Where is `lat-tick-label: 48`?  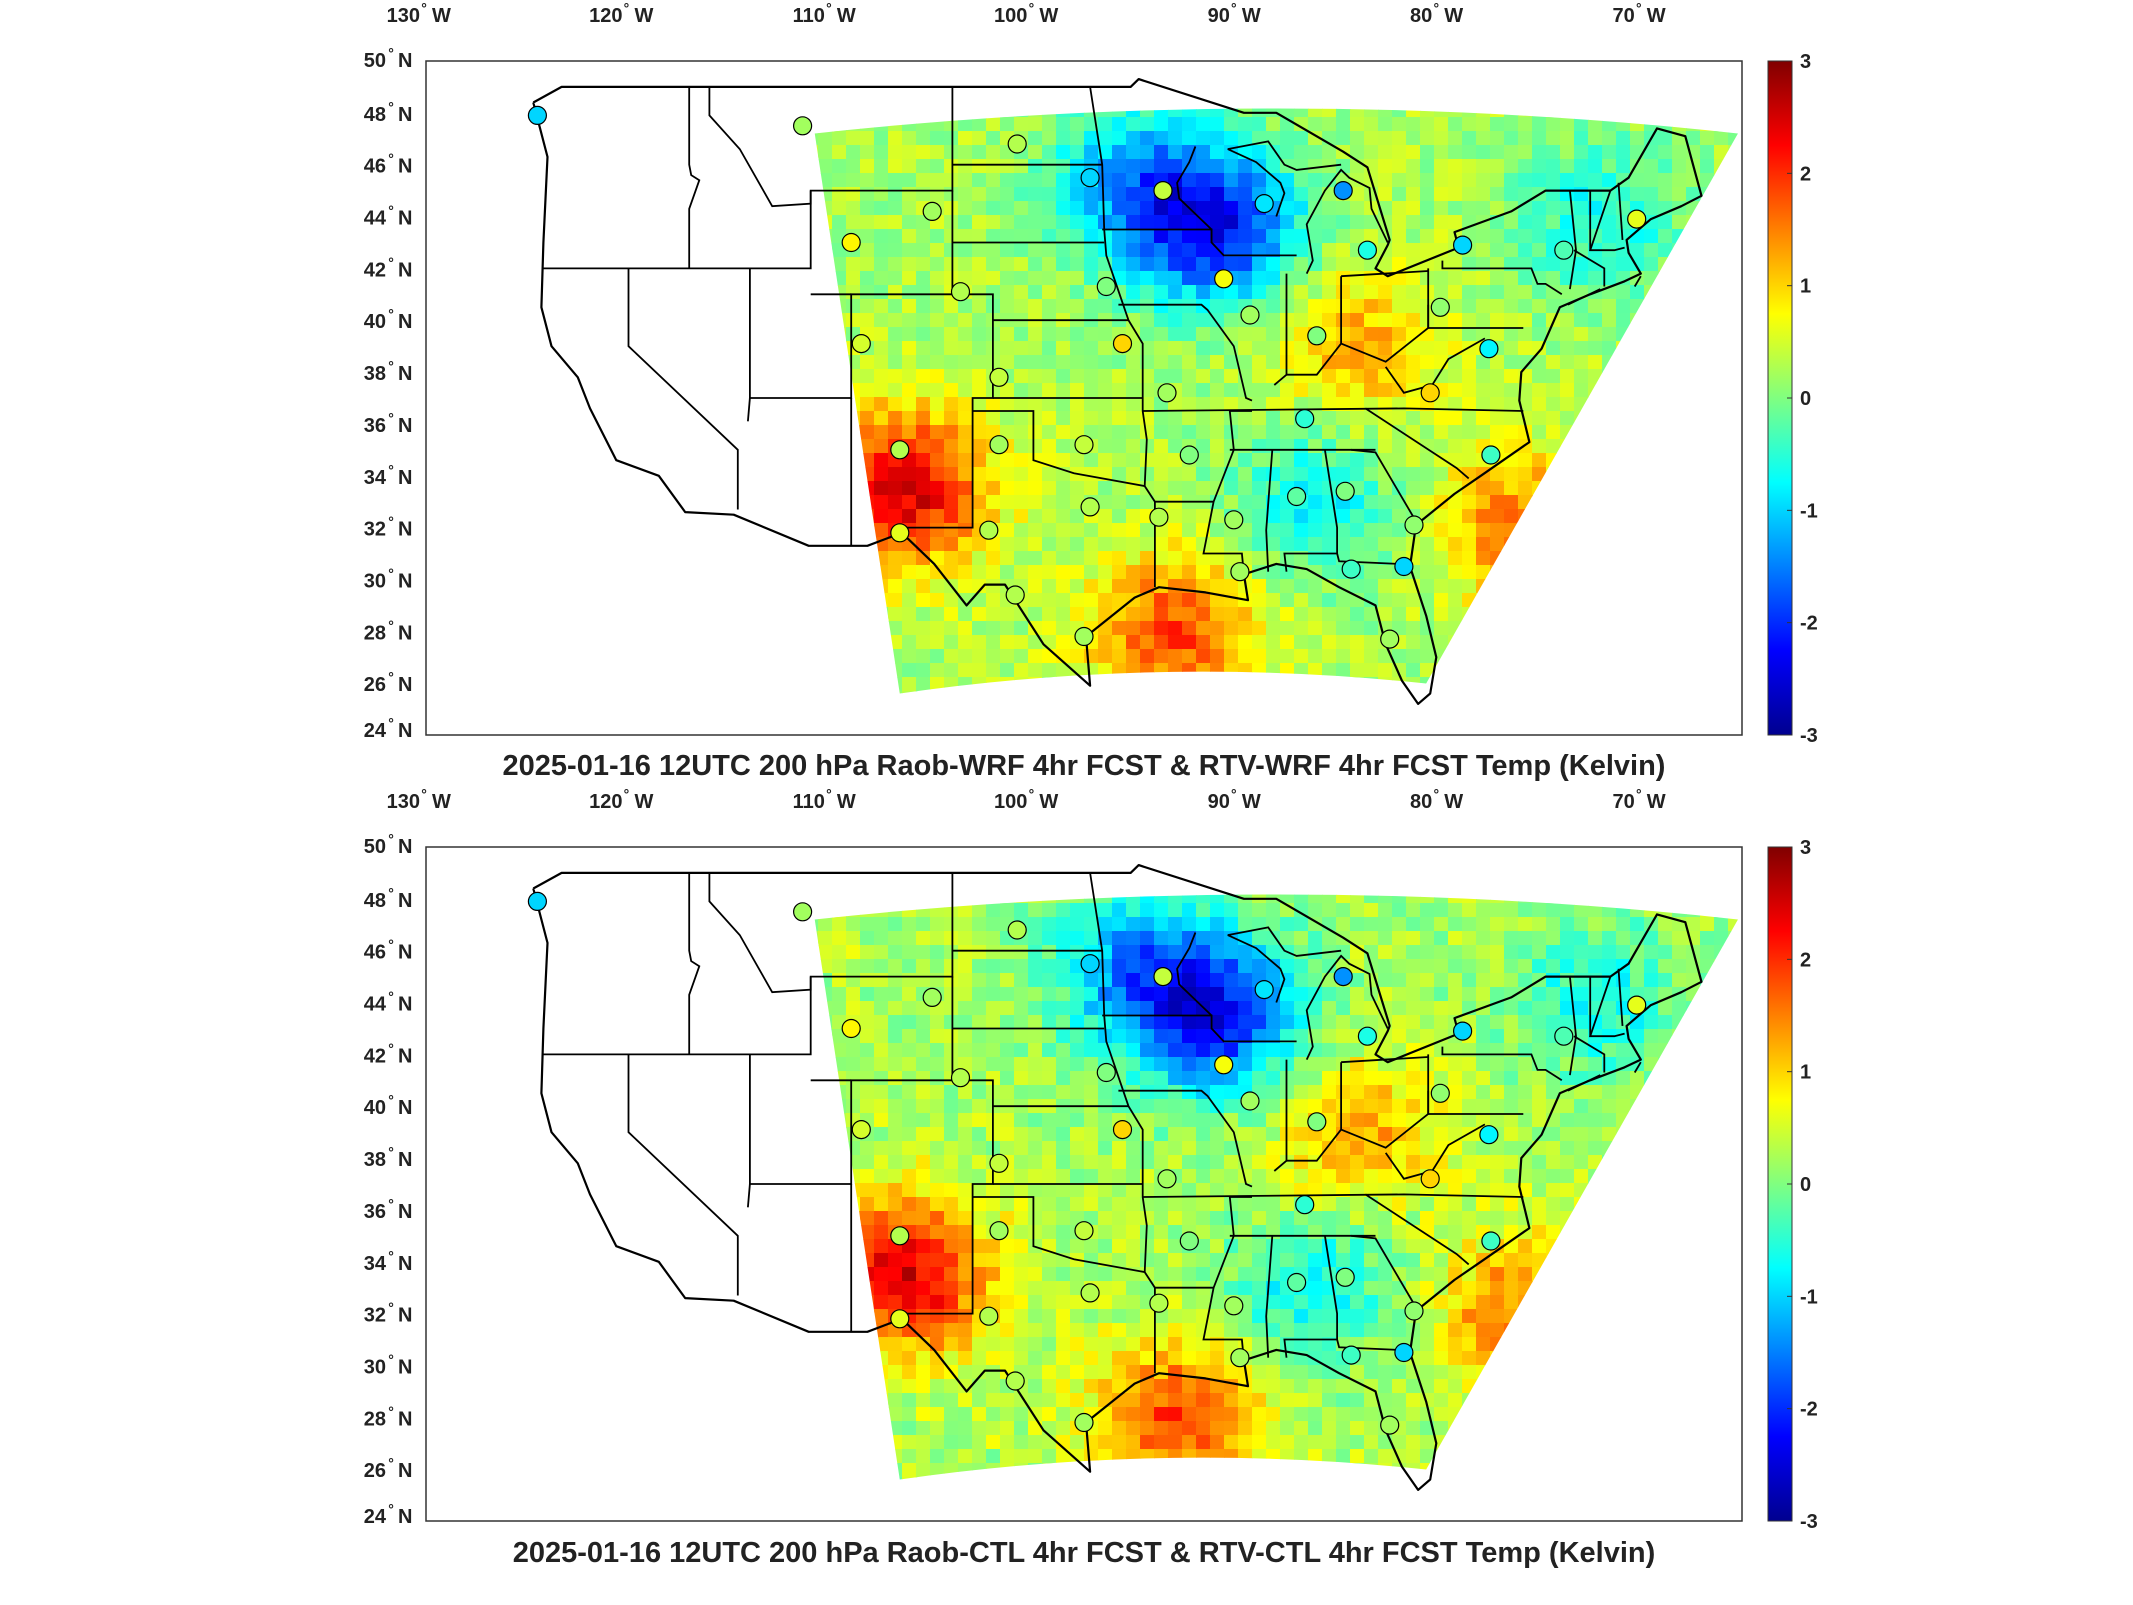 lat-tick-label: 48 is located at coordinates (375, 115).